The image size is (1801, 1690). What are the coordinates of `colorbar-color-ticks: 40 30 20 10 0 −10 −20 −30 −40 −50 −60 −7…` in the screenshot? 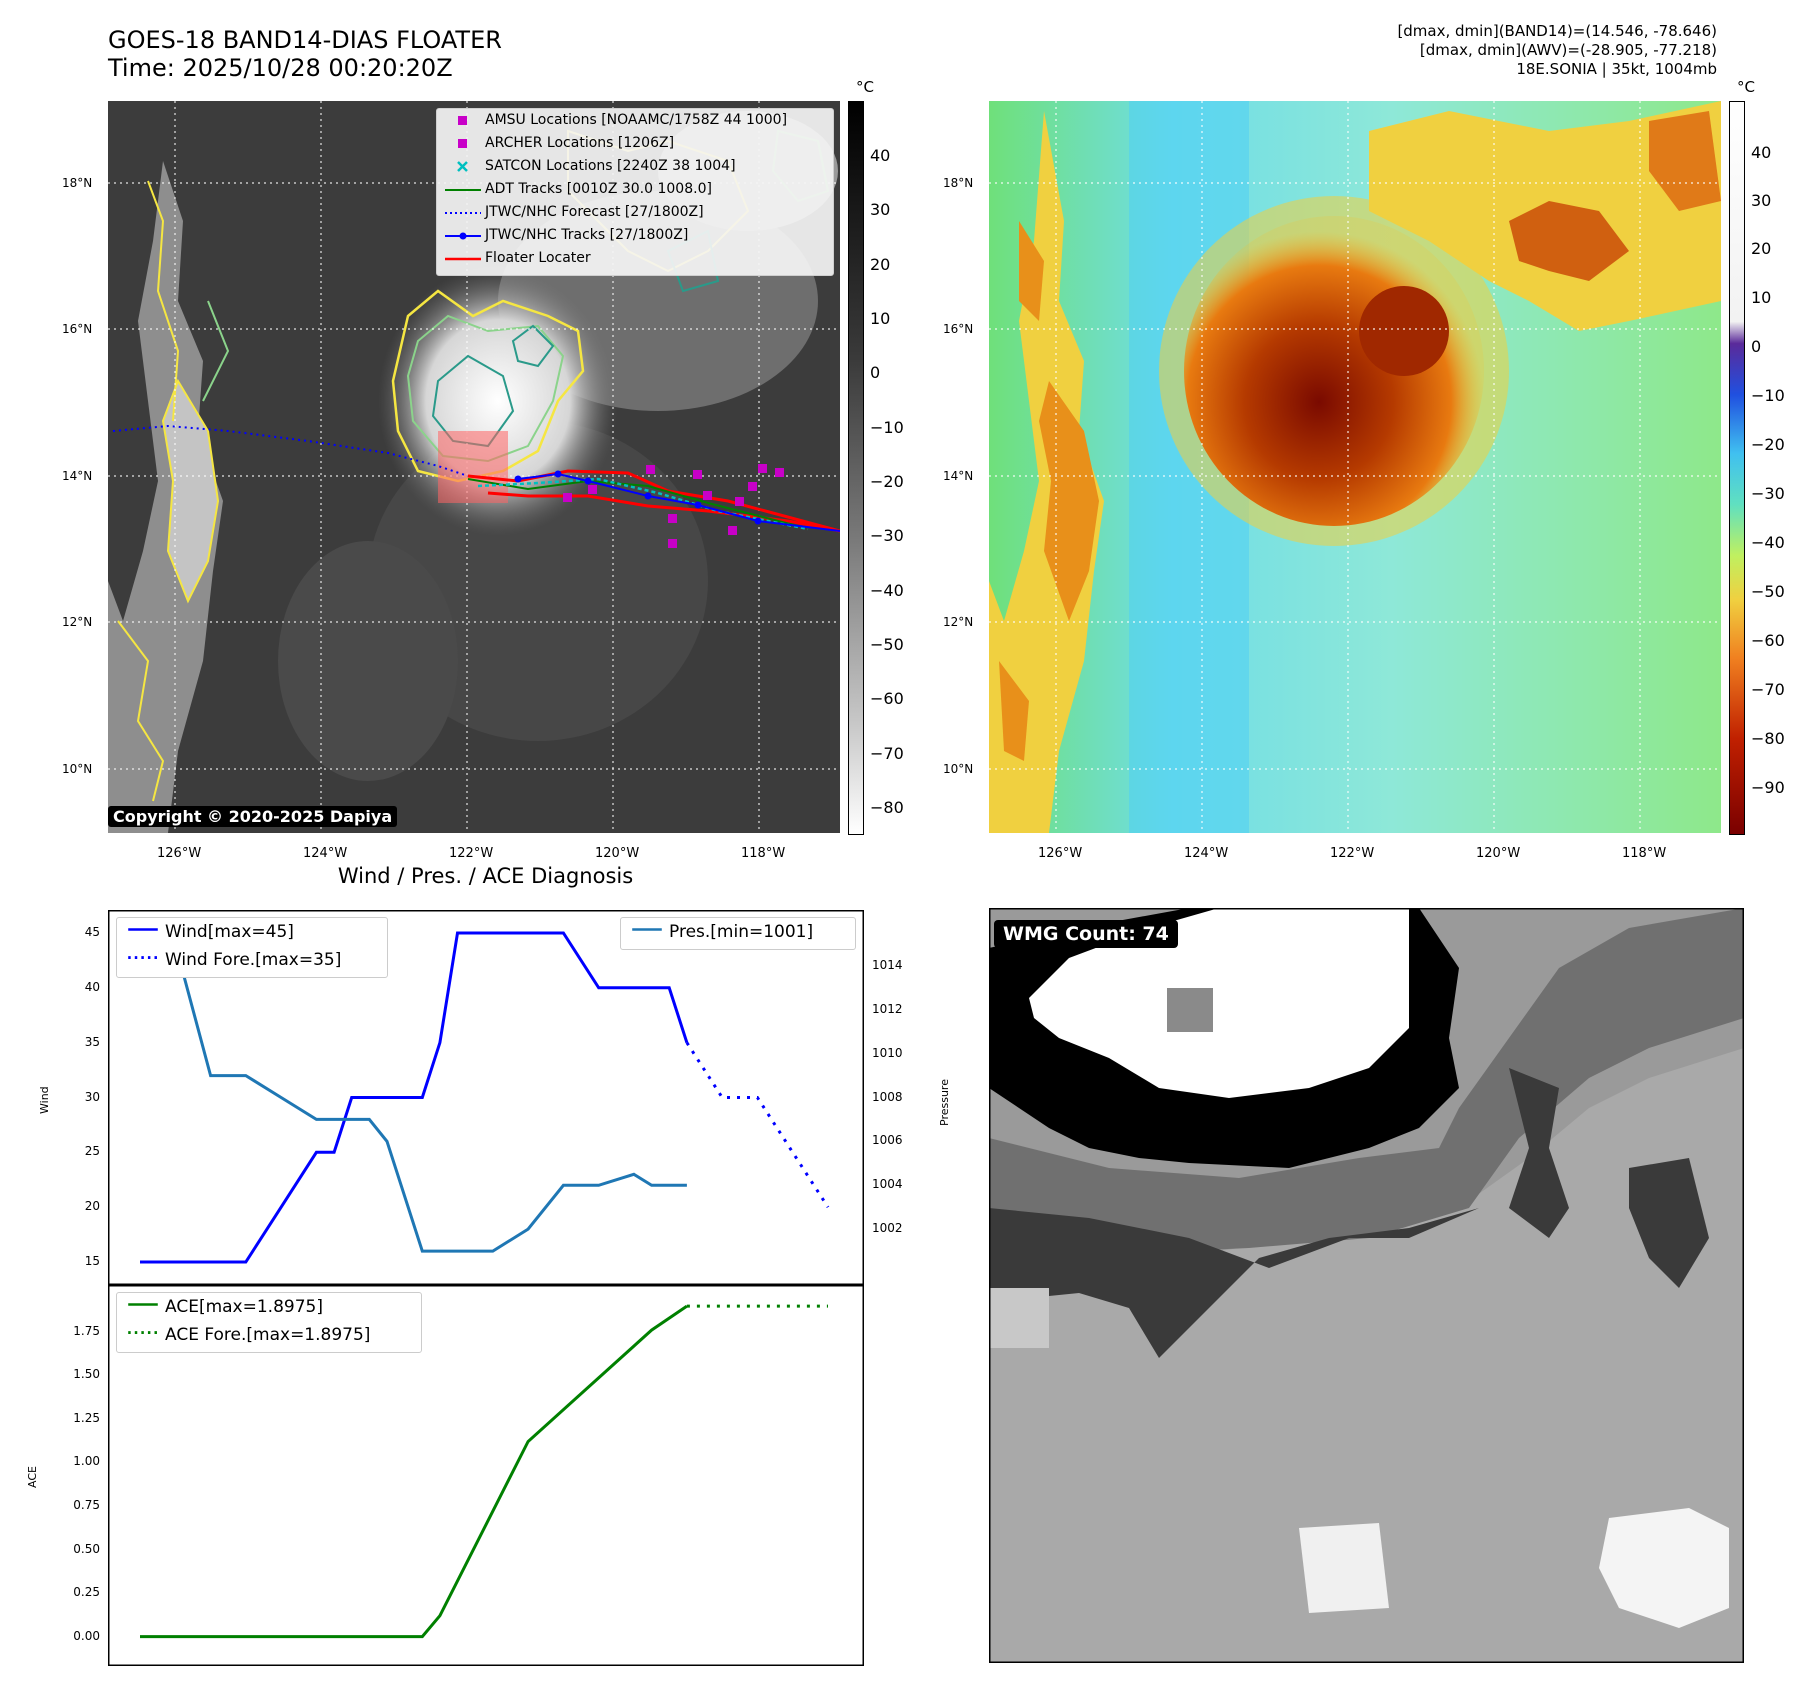 It's located at (1776, 467).